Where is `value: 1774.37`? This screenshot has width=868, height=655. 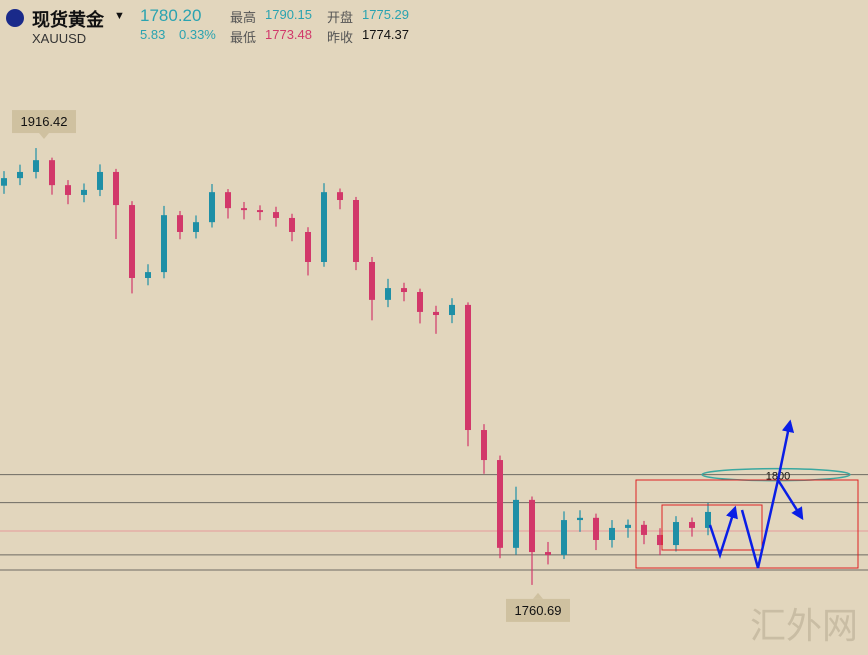 value: 1774.37 is located at coordinates (385, 34).